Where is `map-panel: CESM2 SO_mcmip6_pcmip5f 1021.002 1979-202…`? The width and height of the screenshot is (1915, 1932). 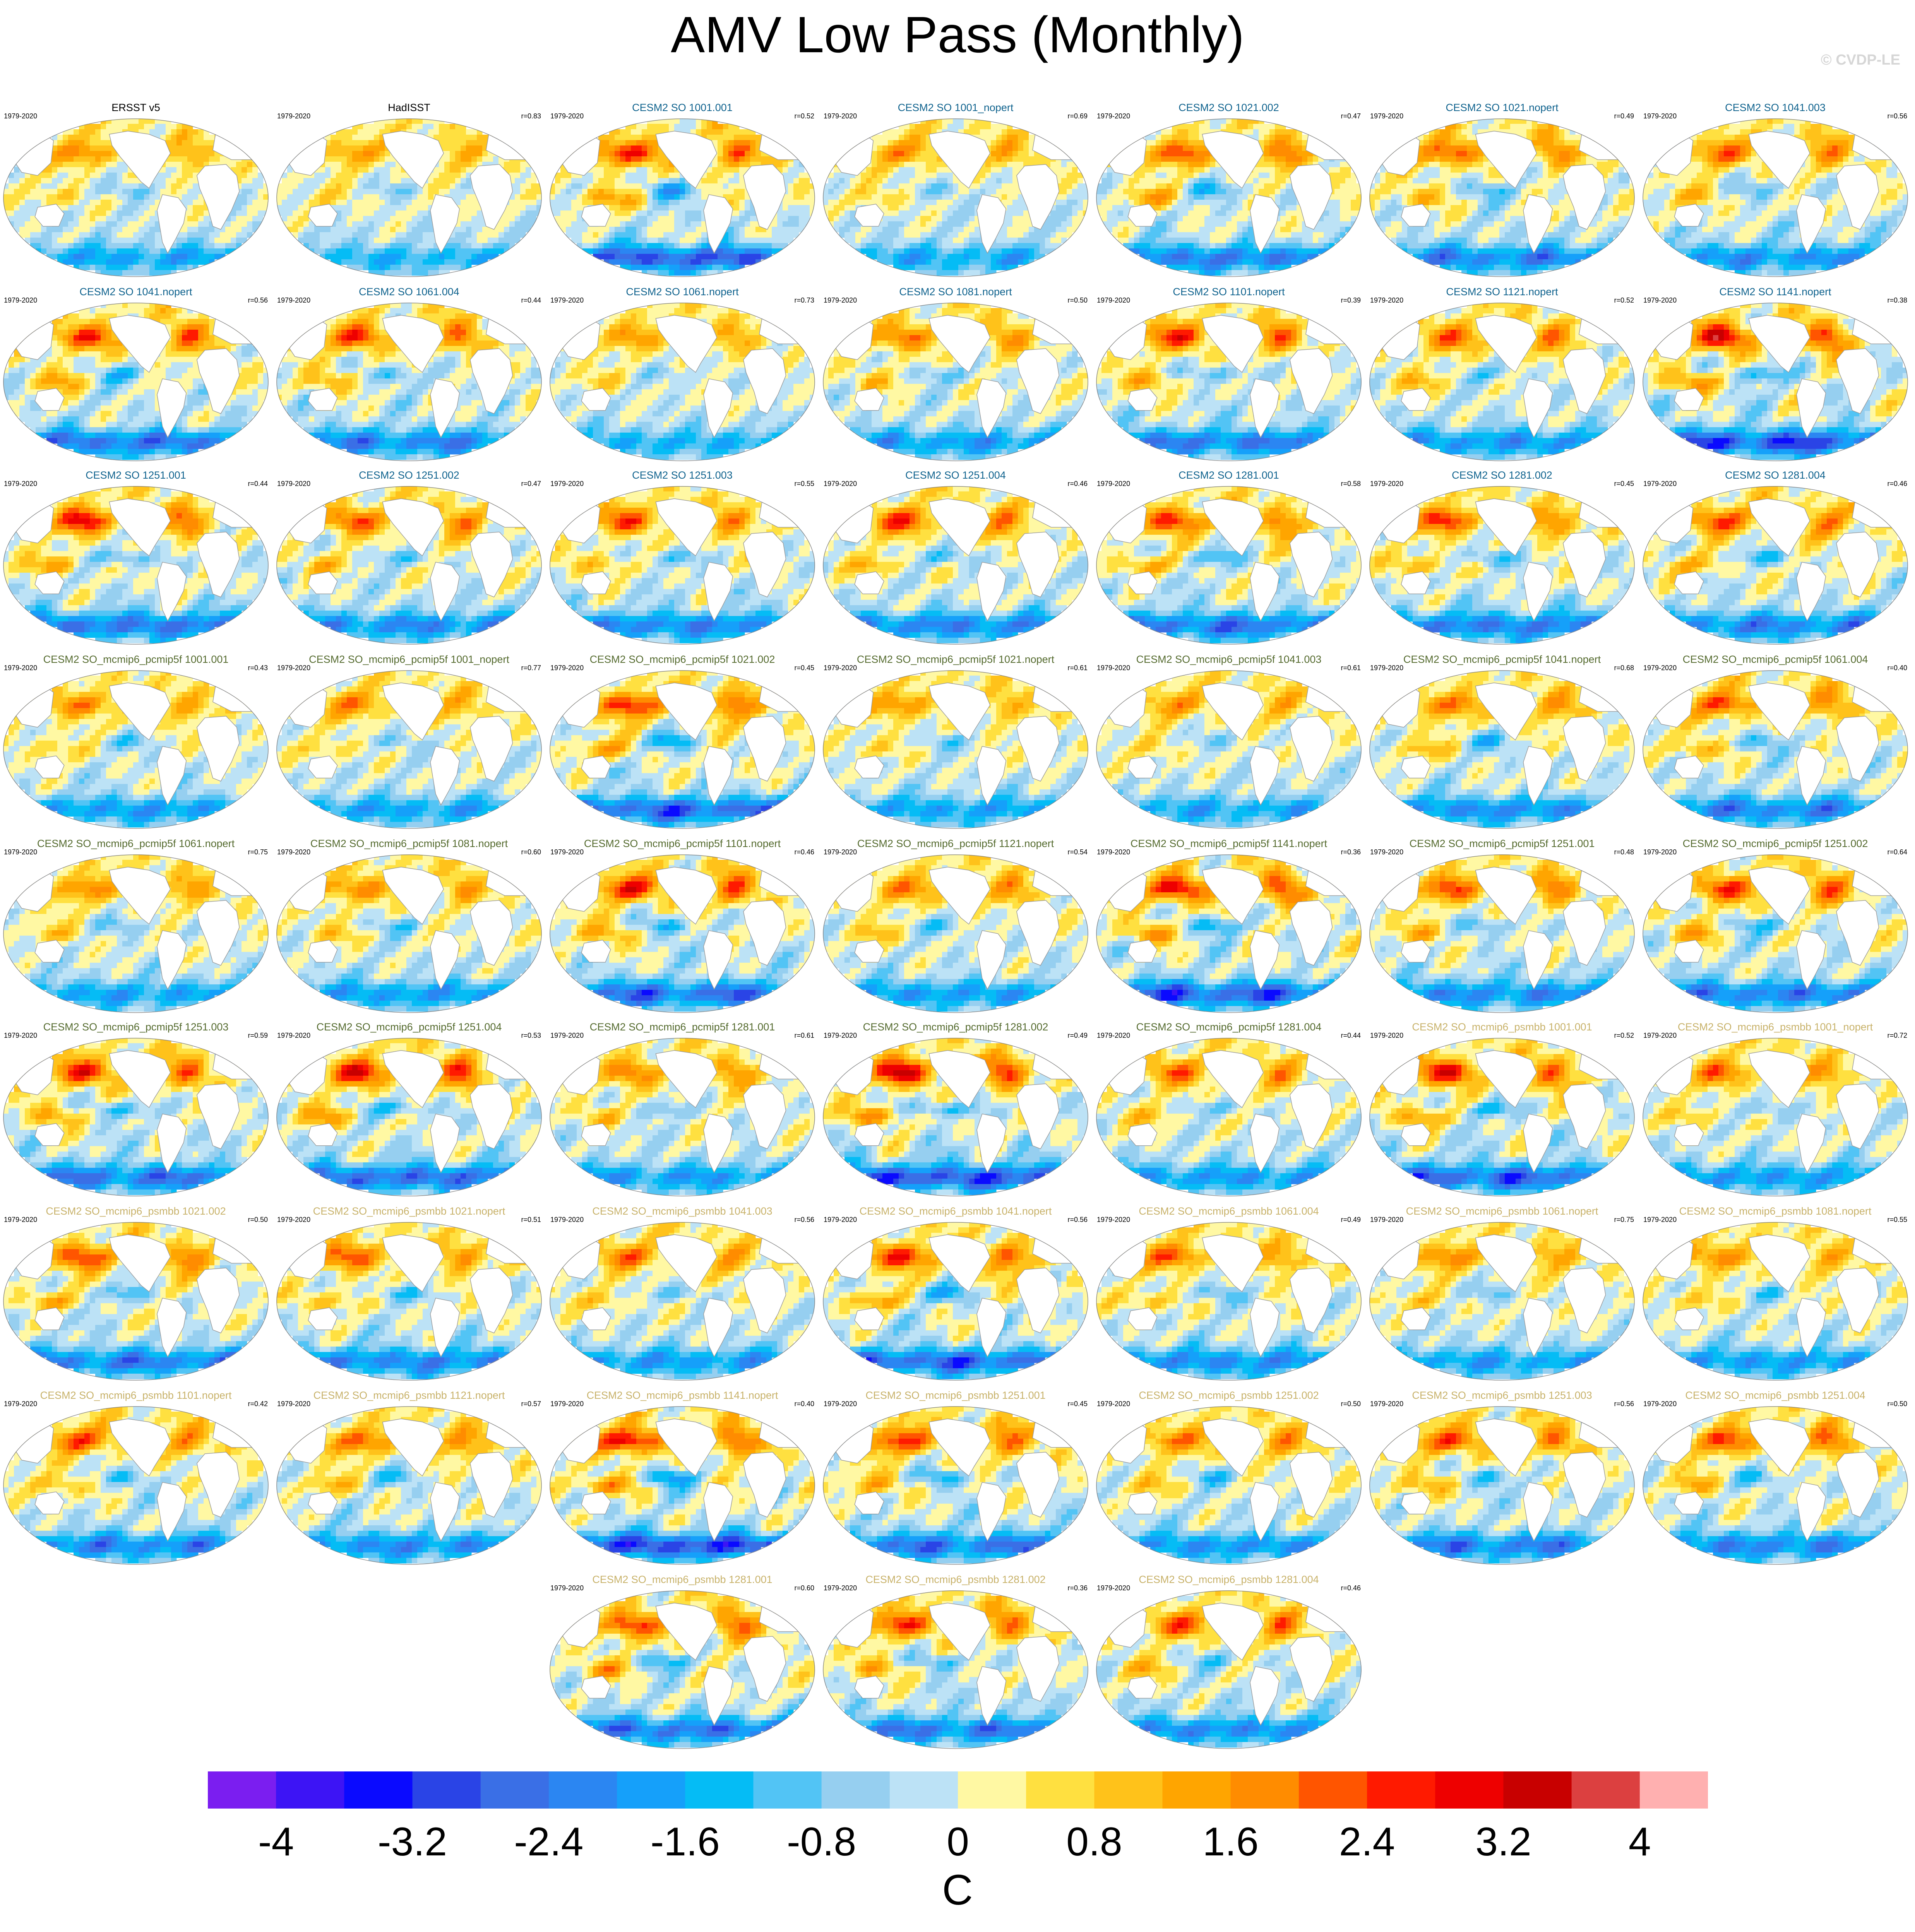 map-panel: CESM2 SO_mcmip6_pcmip5f 1021.002 1979-202… is located at coordinates (682, 744).